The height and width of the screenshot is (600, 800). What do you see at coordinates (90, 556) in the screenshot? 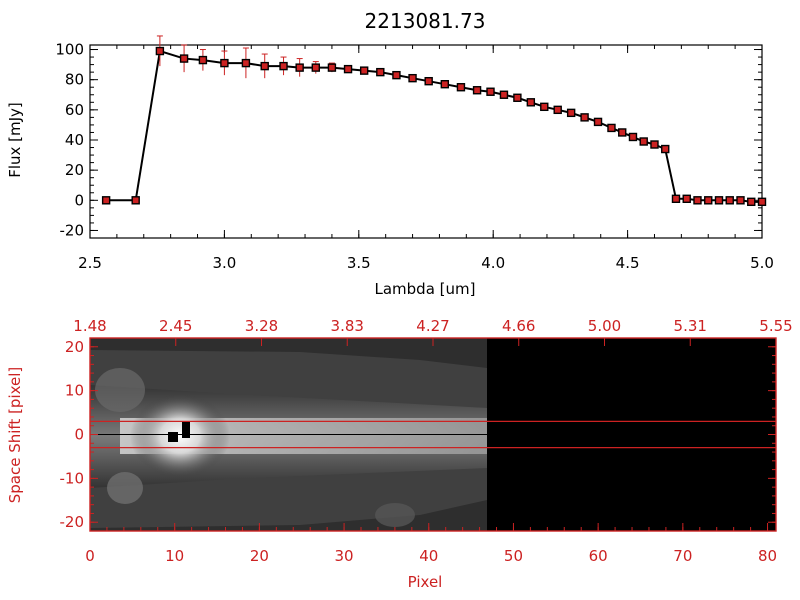
I see `image-x-tick-label: 0` at bounding box center [90, 556].